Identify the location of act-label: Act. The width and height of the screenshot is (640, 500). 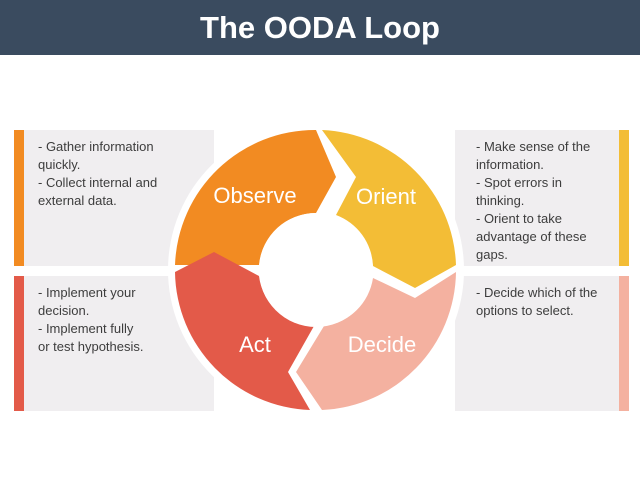
(255, 344).